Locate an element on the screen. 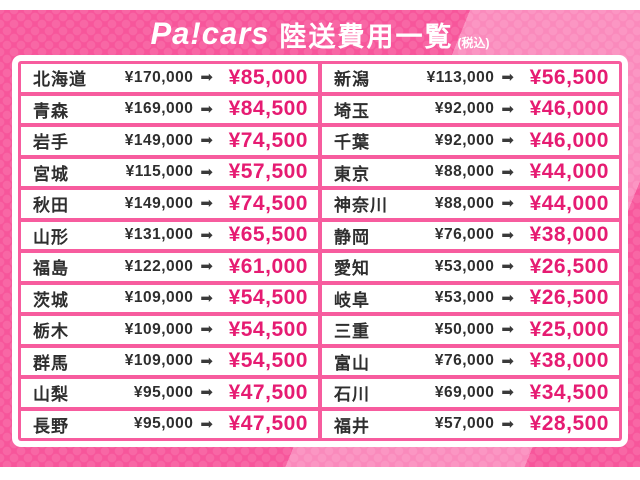  fee-cell: 静岡 ¥76,000 ➡ ¥38,000 is located at coordinates (470, 235).